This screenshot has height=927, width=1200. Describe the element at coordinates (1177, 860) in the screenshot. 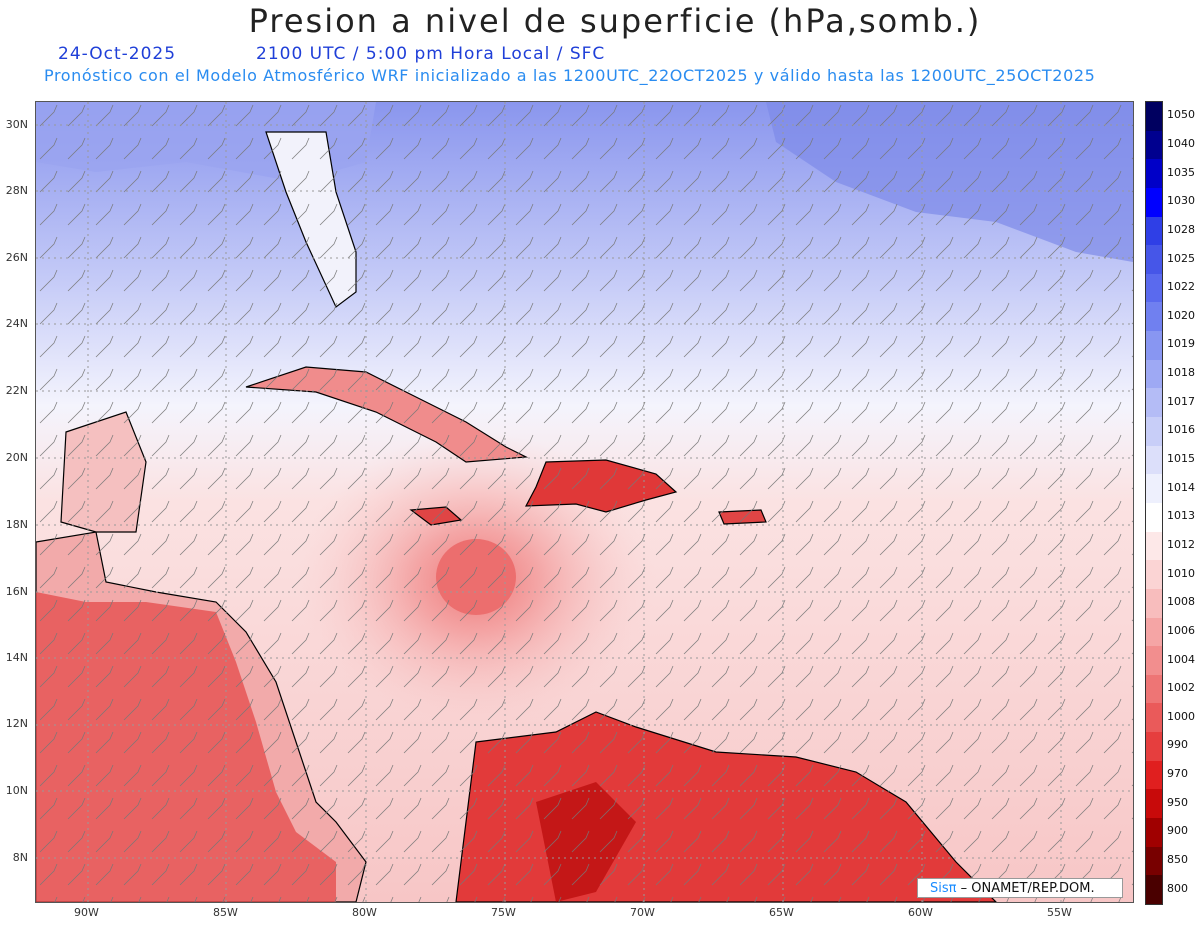

I see `colorbar-label: 850` at that location.